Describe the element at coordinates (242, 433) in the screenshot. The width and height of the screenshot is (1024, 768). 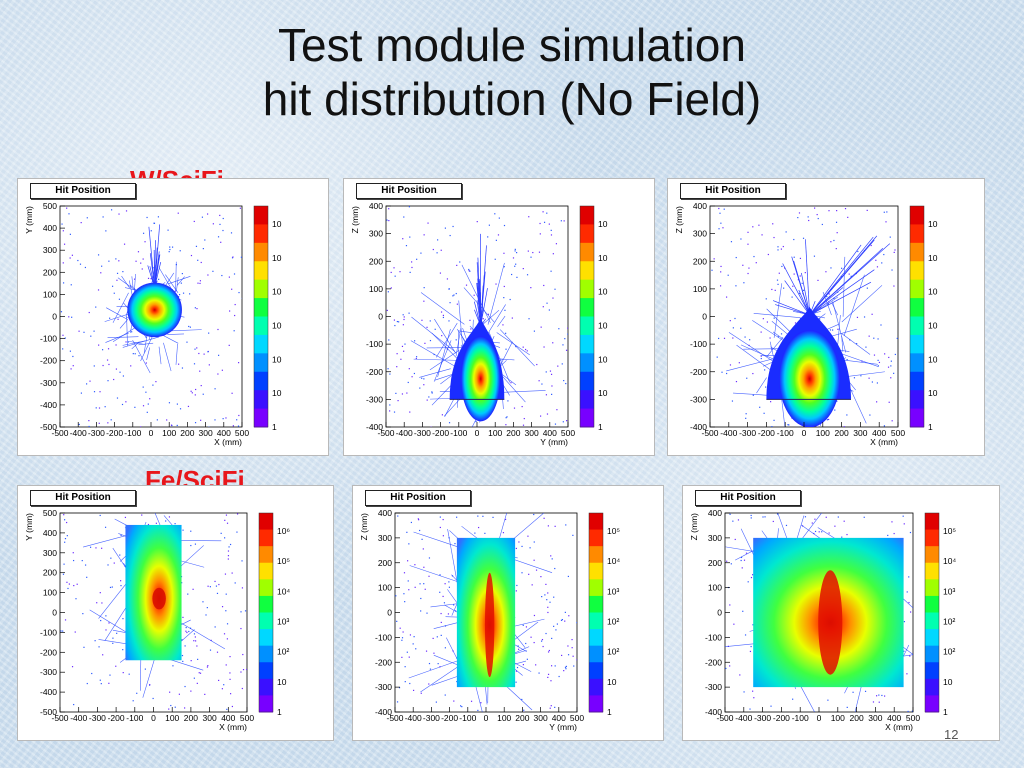
I see `x-tick-label: 500` at that location.